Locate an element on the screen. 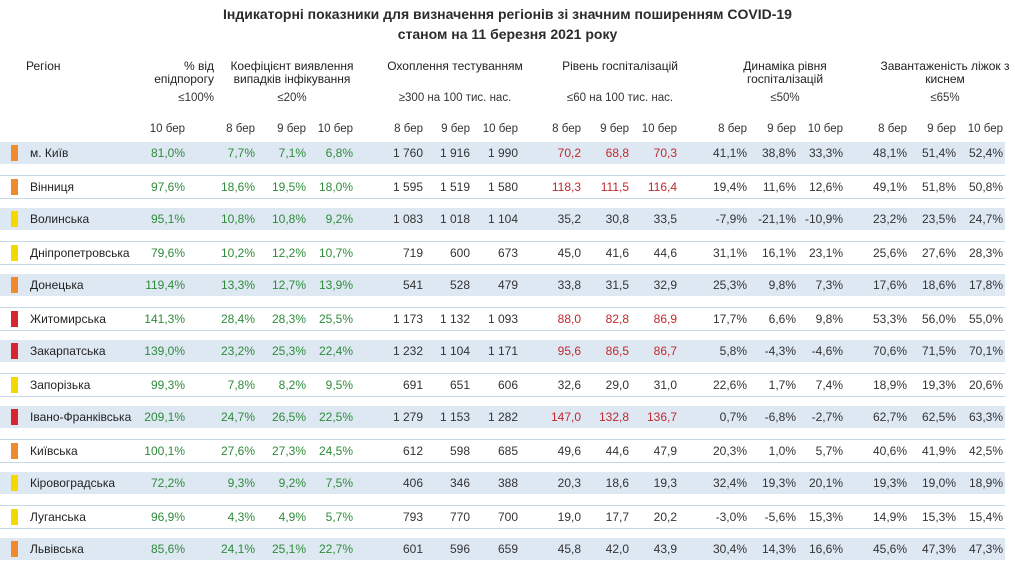 The width and height of the screenshot is (1015, 572). oxygen-cell: 18,6% is located at coordinates (938, 285).